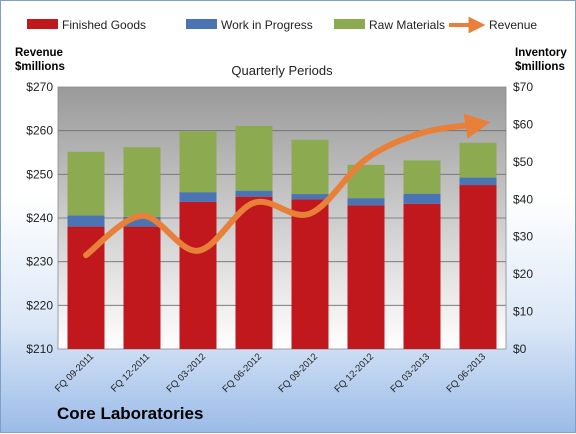  I want to click on right-tick-label: $10, so click(523, 312).